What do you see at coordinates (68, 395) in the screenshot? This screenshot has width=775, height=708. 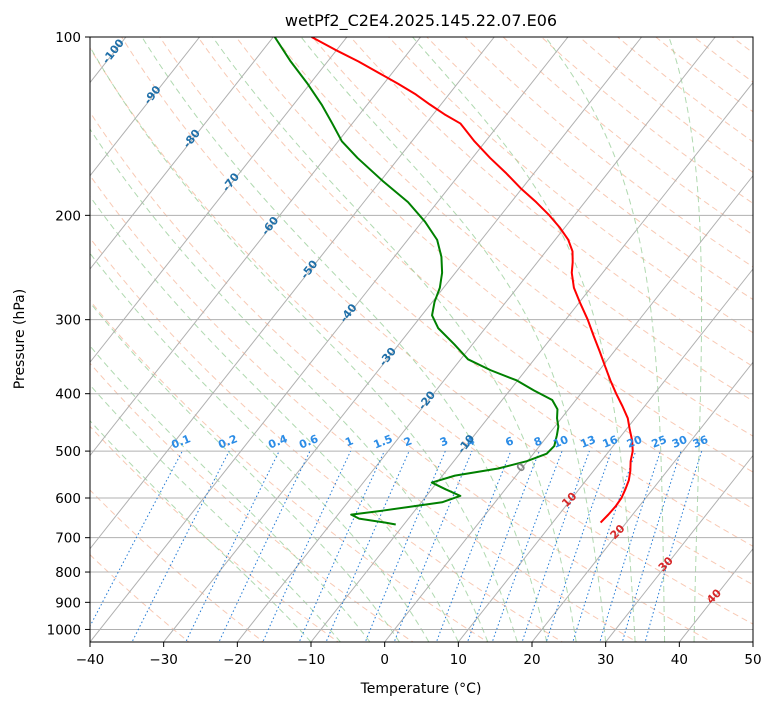 I see `y-tick-label: 400` at bounding box center [68, 395].